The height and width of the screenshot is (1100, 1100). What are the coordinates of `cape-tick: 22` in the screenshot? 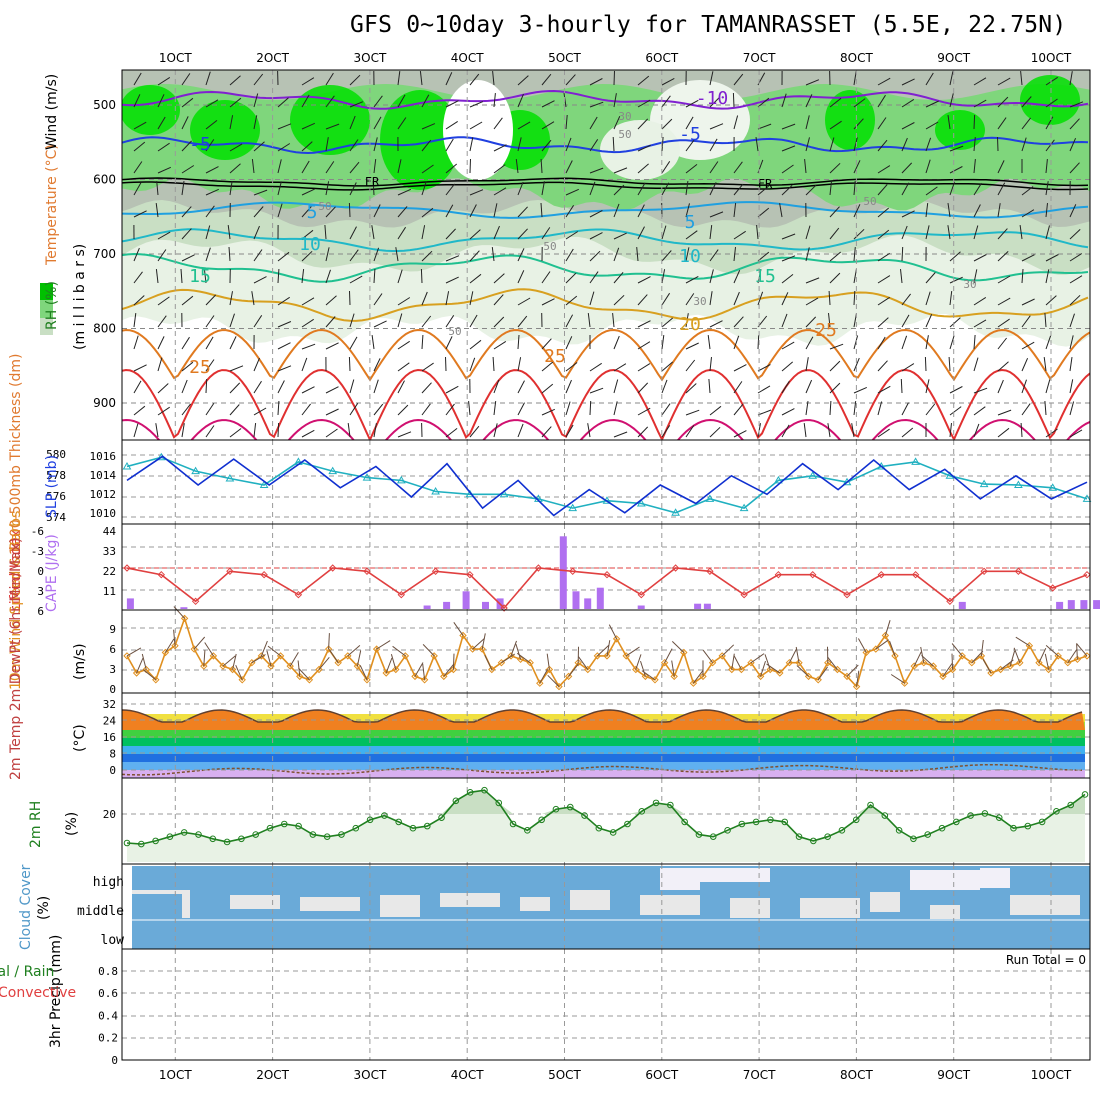 It's located at (109, 571).